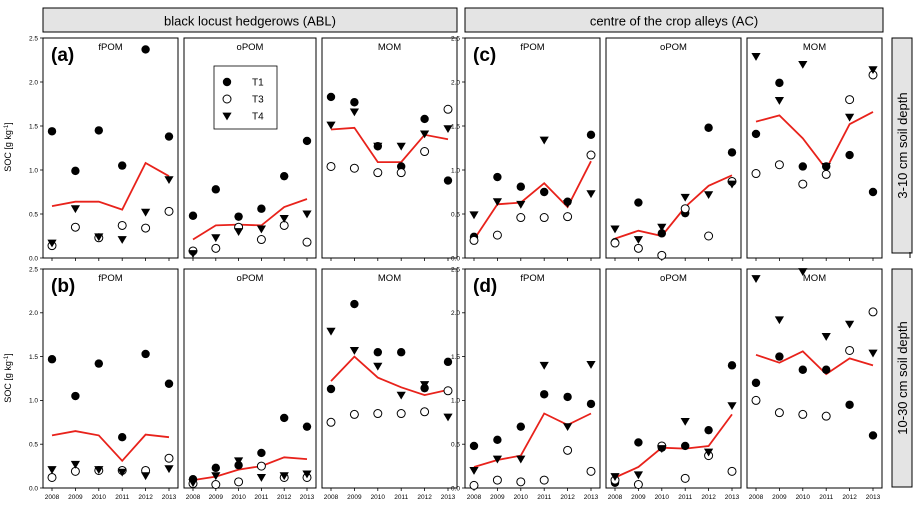 The width and height of the screenshot is (915, 506). Describe the element at coordinates (227, 82) in the screenshot. I see `legend-marker-t1` at that location.